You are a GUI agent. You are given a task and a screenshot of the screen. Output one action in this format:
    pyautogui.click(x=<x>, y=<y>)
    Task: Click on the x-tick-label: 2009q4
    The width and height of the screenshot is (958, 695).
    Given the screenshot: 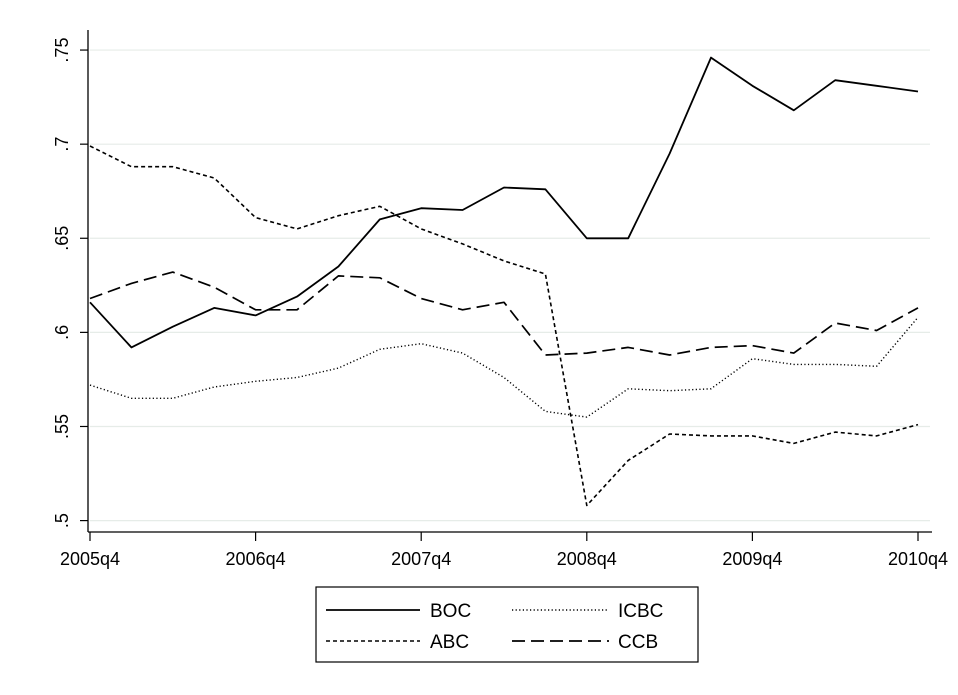 What is the action you would take?
    pyautogui.click(x=752, y=559)
    